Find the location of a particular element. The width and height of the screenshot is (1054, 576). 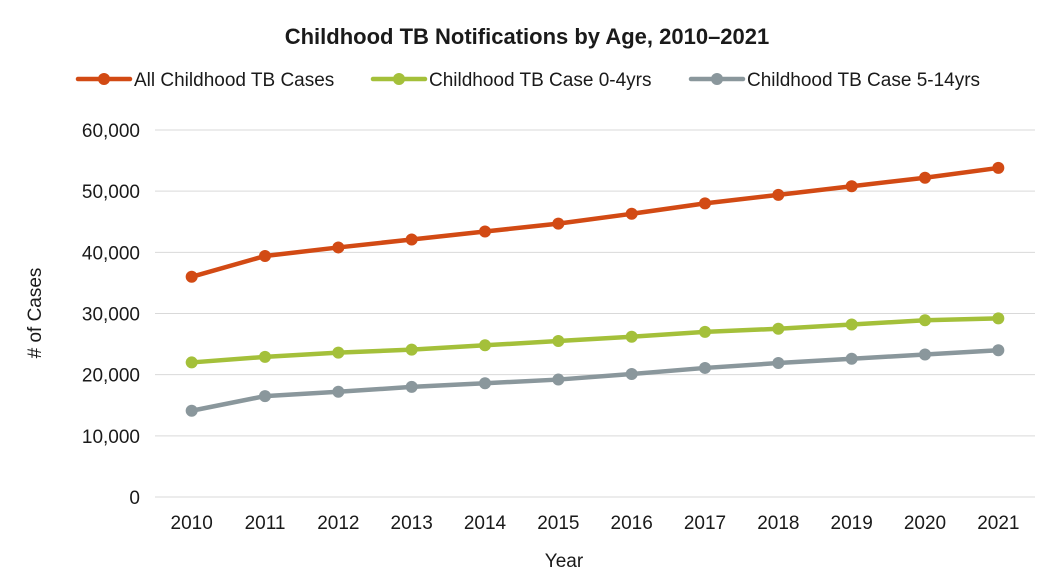

x-tick-label: 2018 is located at coordinates (778, 523).